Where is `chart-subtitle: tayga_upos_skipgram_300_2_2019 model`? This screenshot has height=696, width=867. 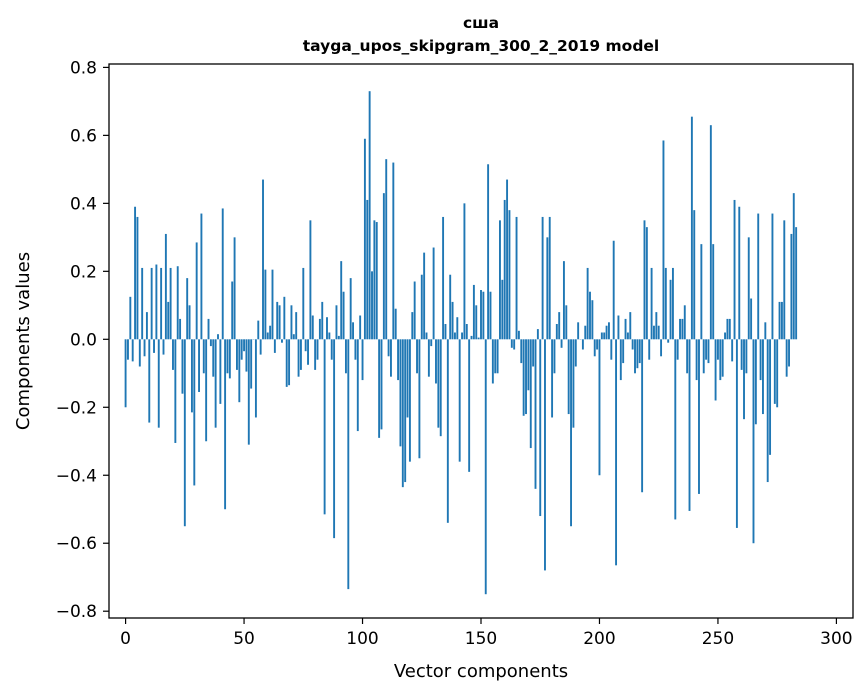 chart-subtitle: tayga_upos_skipgram_300_2_2019 model is located at coordinates (481, 46).